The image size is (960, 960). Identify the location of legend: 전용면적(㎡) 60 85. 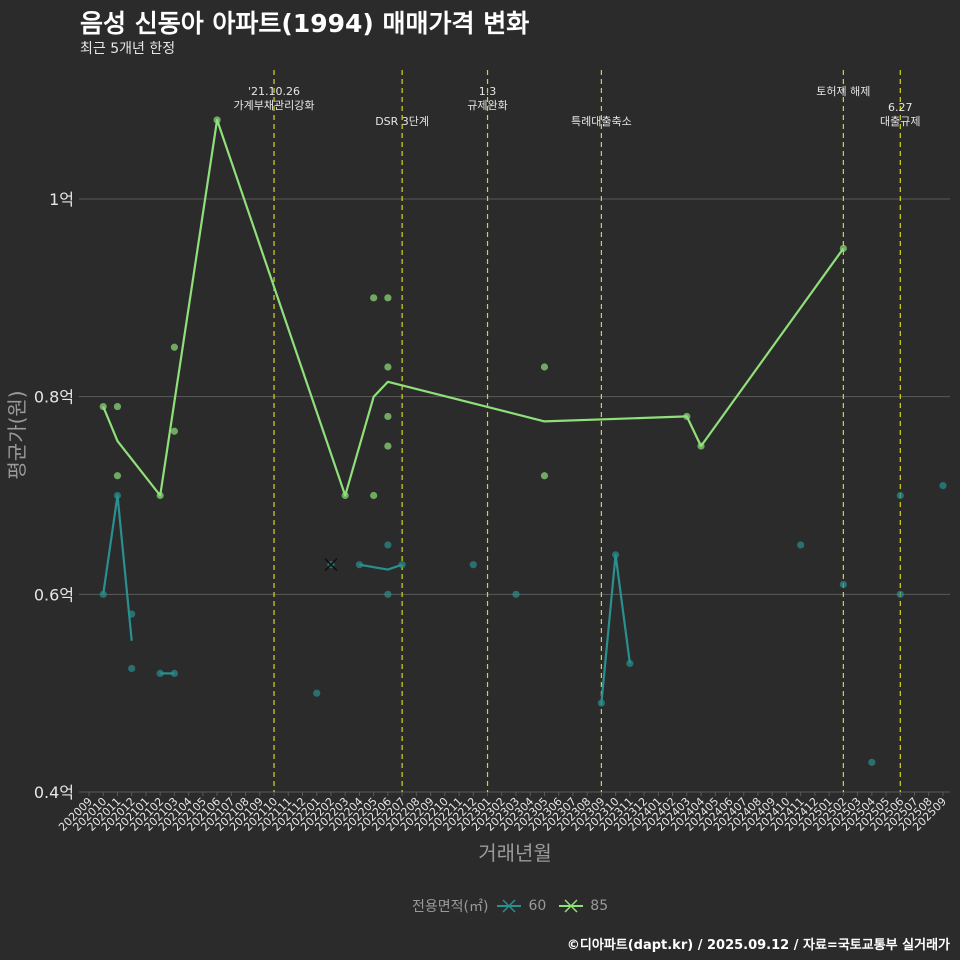
(516, 906).